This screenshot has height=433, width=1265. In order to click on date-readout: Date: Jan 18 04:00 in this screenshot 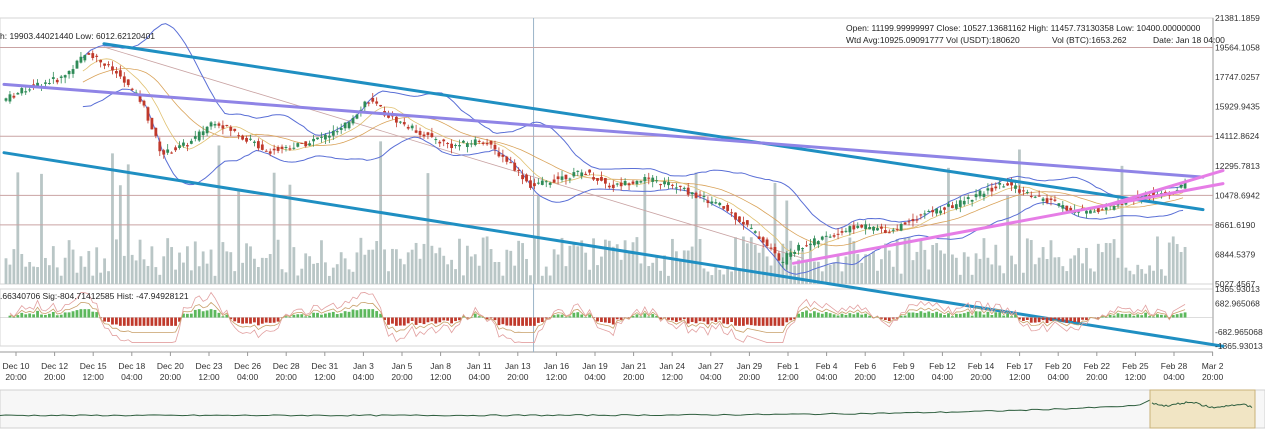, I will do `click(1189, 40)`.